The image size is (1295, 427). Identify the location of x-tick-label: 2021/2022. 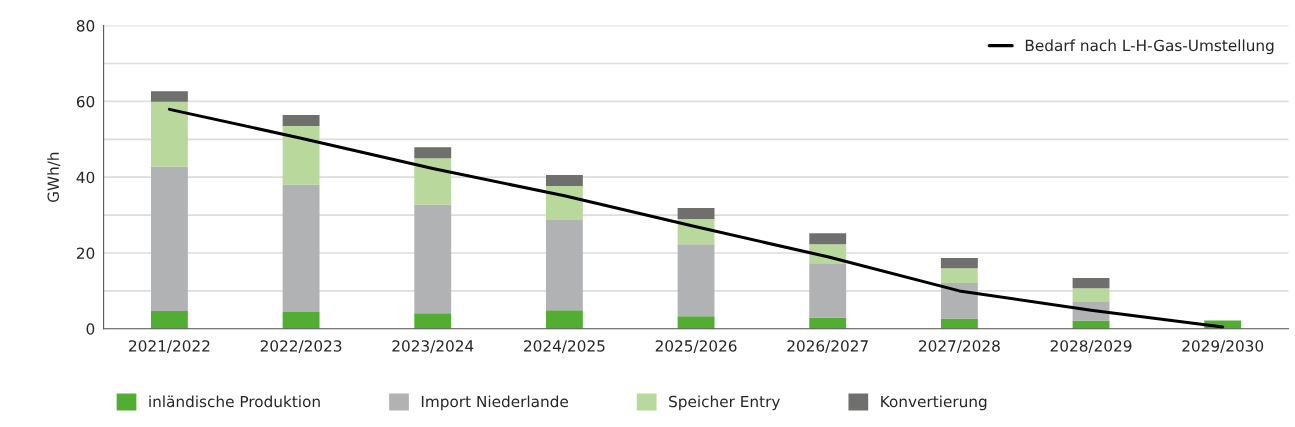
(169, 346).